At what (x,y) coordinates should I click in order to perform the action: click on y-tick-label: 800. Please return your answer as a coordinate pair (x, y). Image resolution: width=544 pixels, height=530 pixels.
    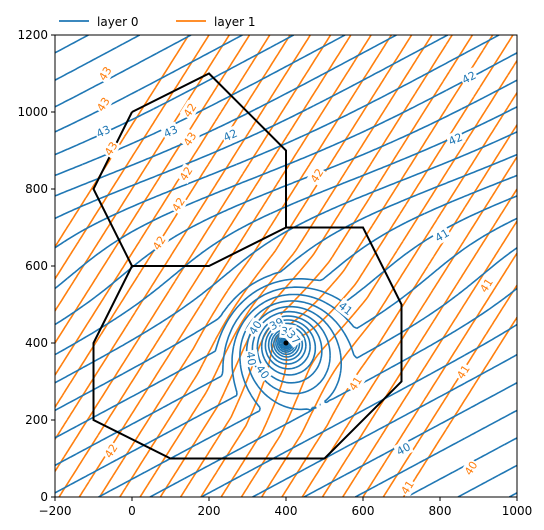
    Looking at the image, I should click on (36, 189).